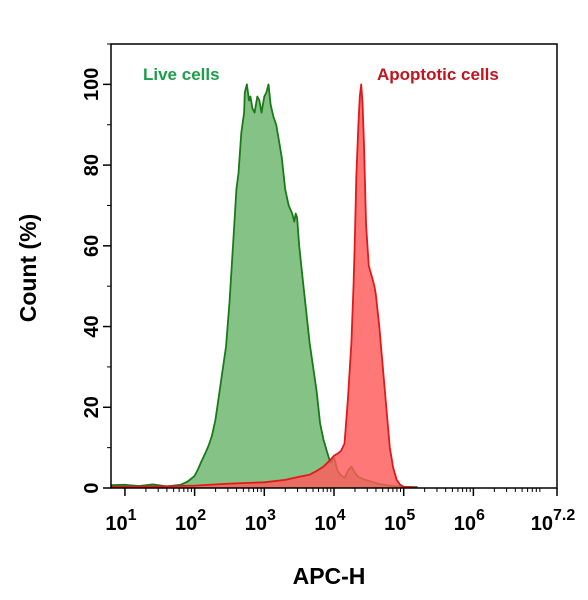  I want to click on legend: Live cells Apoptotic cells, so click(321, 74).